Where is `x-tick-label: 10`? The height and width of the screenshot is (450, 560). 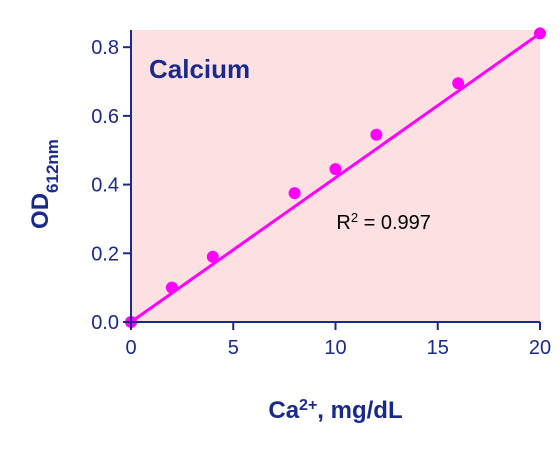
x-tick-label: 10 is located at coordinates (335, 348).